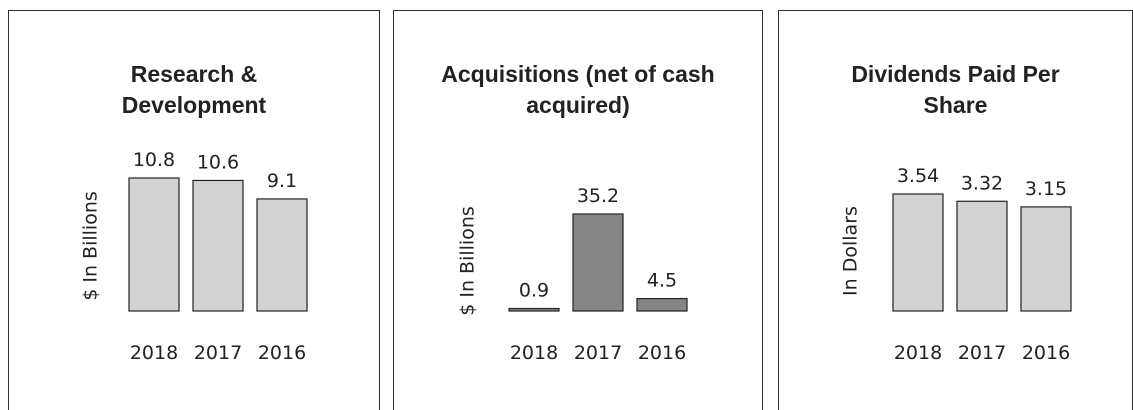  Describe the element at coordinates (578, 89) in the screenshot. I see `chart-title: Acquisitions (net of cash acquired)` at that location.